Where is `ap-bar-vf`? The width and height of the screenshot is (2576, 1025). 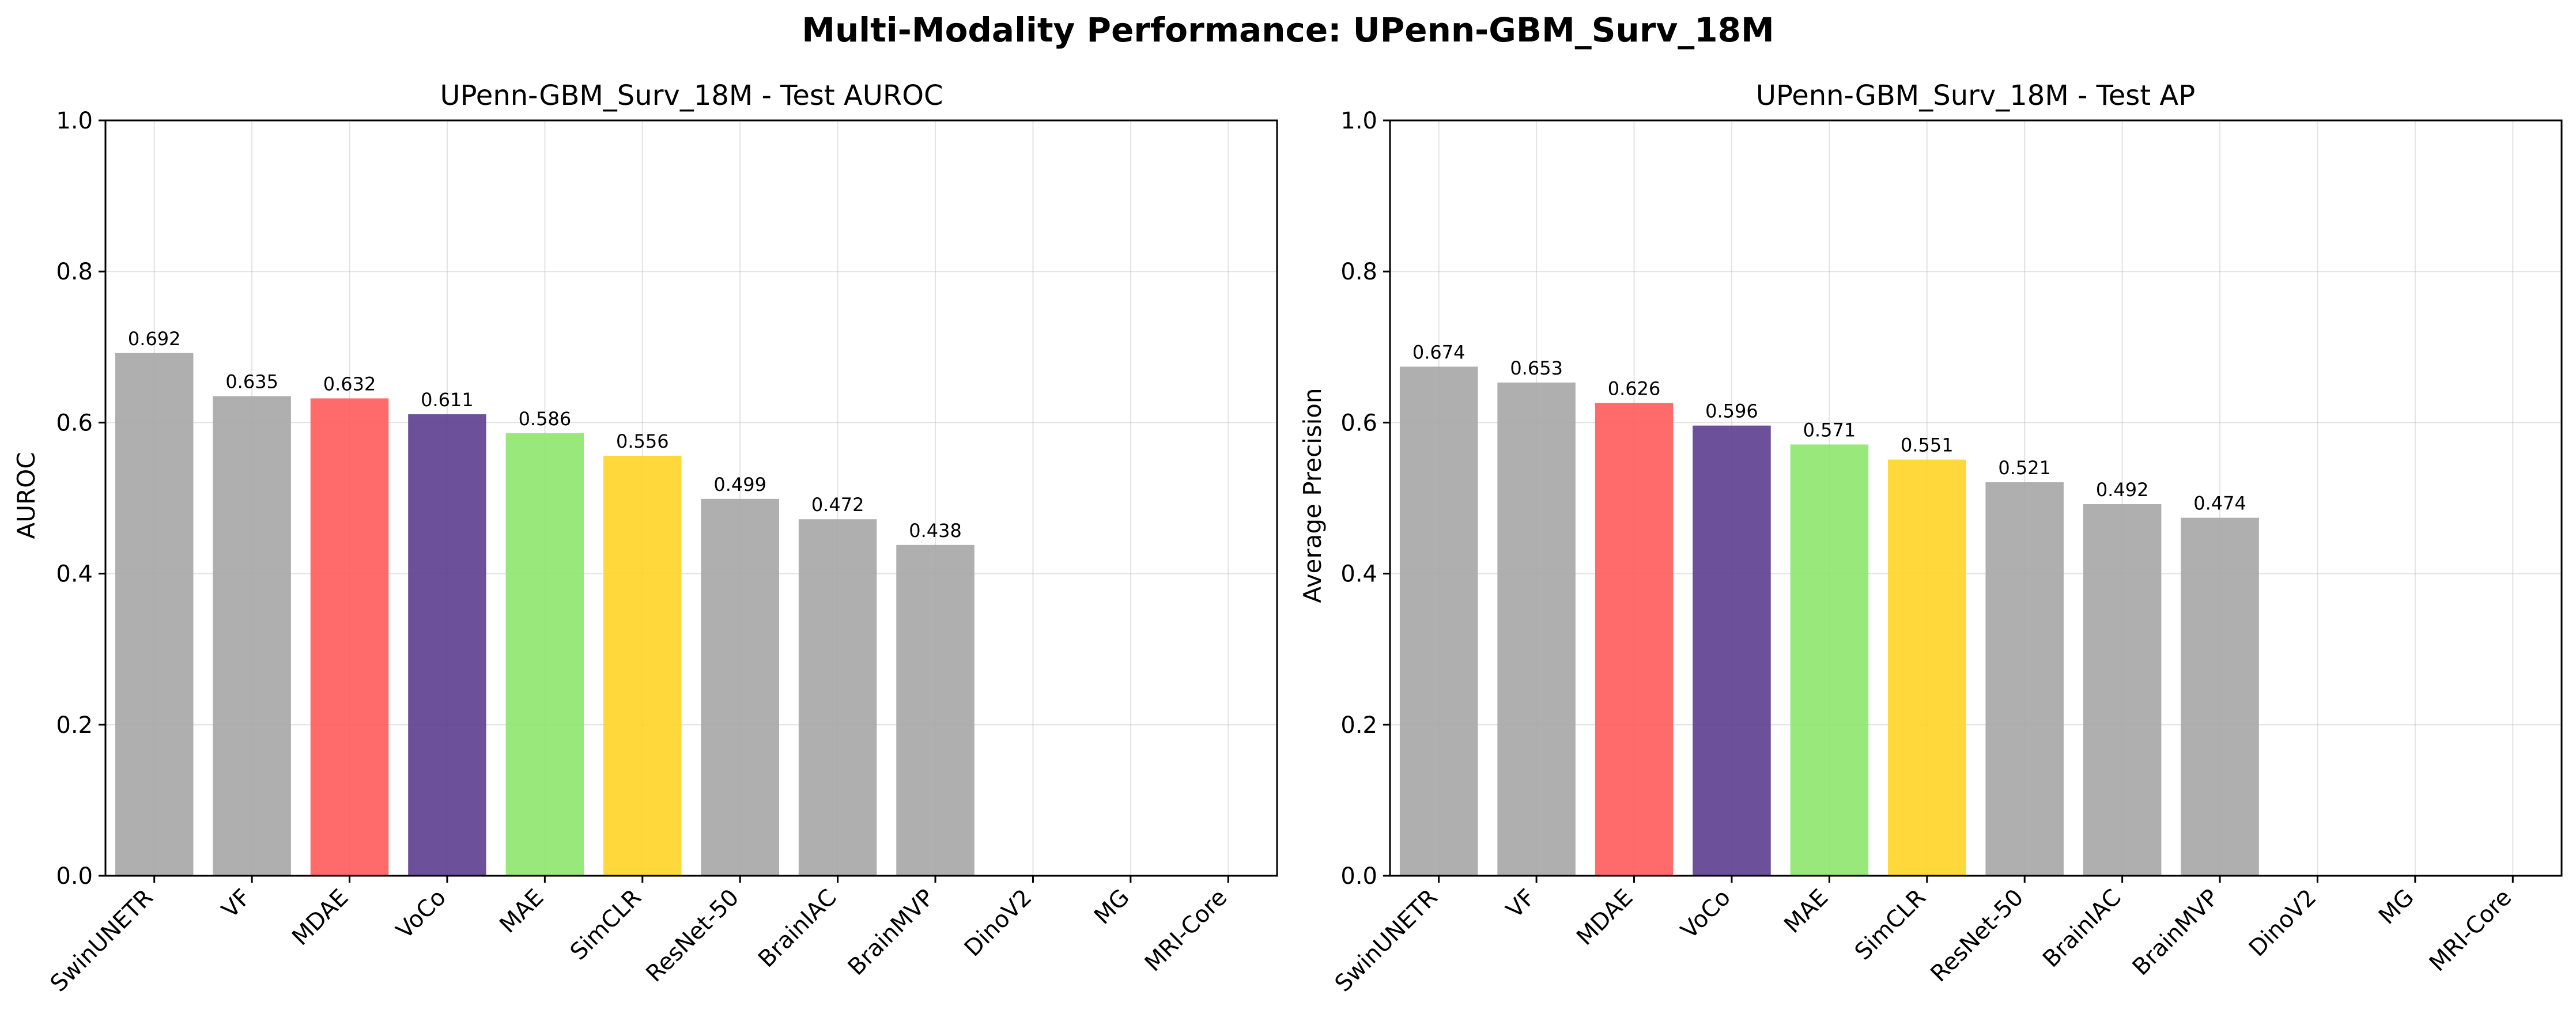 ap-bar-vf is located at coordinates (1536, 629).